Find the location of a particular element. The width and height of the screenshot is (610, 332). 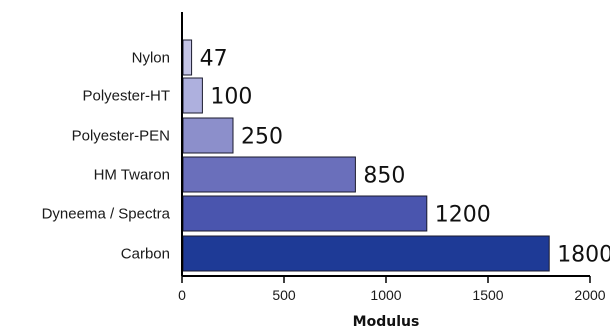

value-label: 1800 is located at coordinates (583, 255).